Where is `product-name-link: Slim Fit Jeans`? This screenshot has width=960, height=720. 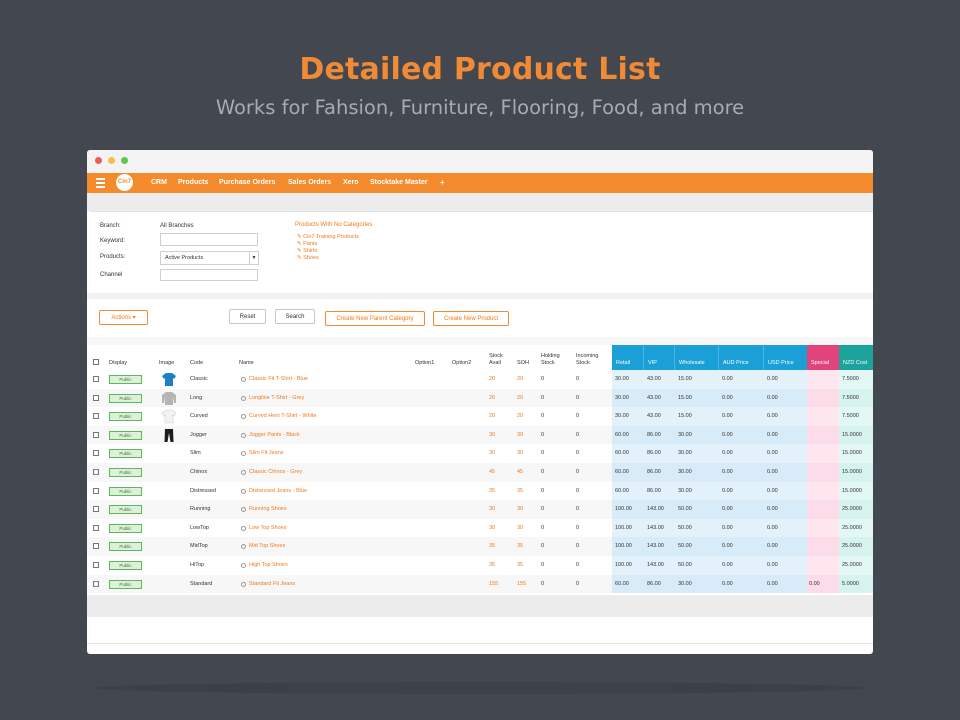
product-name-link: Slim Fit Jeans is located at coordinates (266, 453).